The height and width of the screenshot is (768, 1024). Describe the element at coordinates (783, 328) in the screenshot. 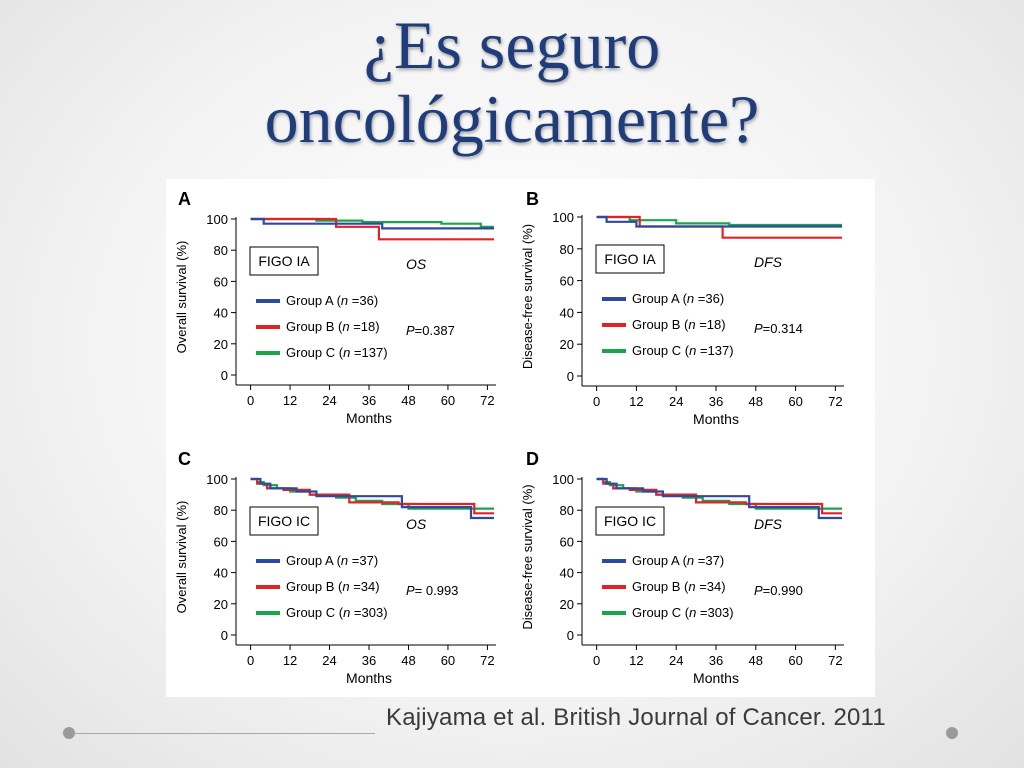

I see `p-value-text: =0.314` at that location.